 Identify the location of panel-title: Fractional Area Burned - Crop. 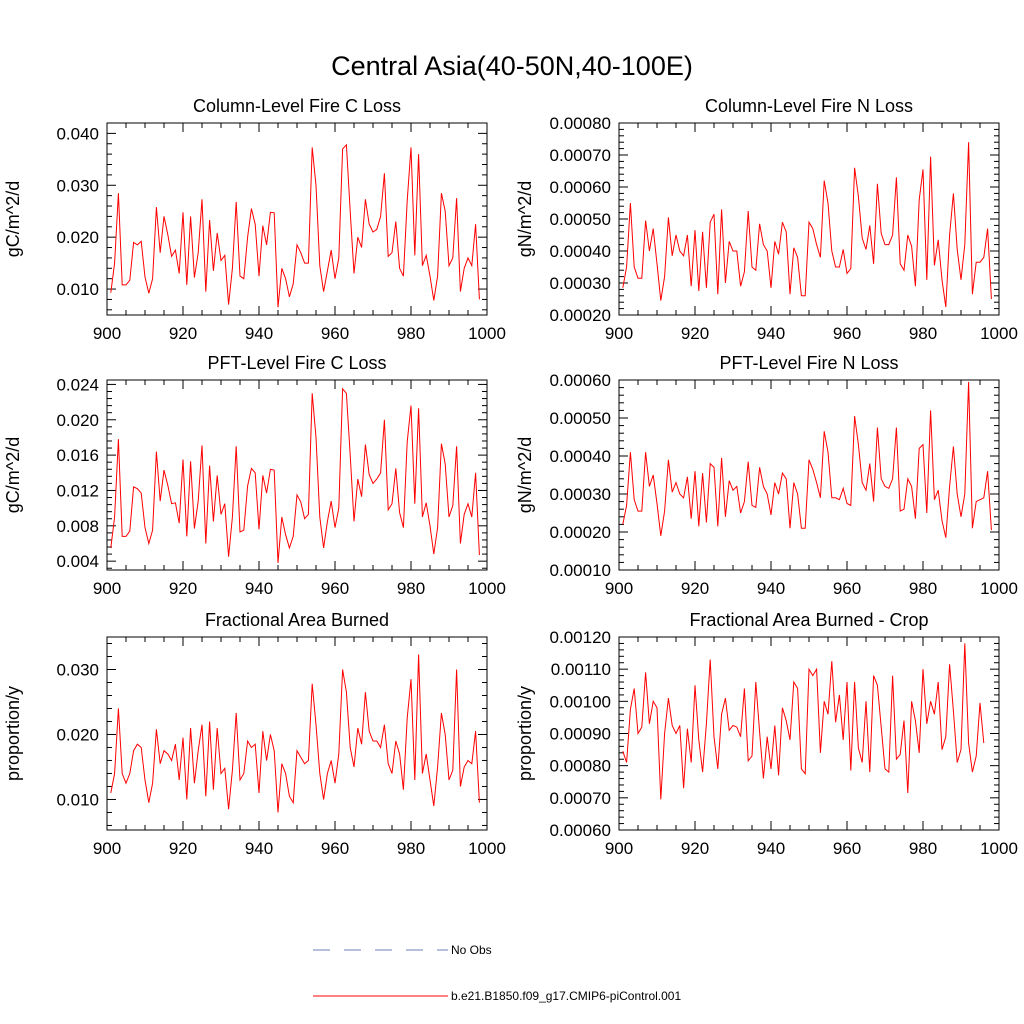
(808, 620).